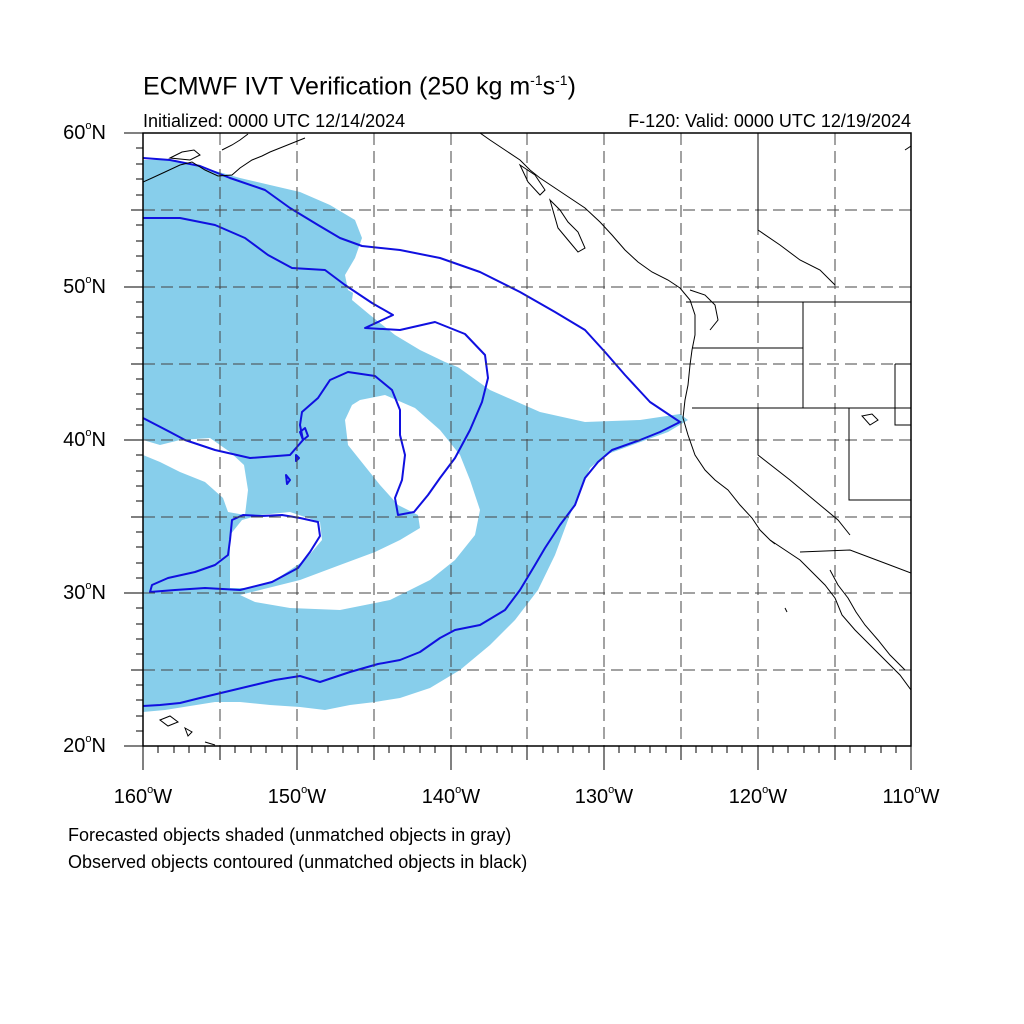 The width and height of the screenshot is (1024, 1024). Describe the element at coordinates (235, 553) in the screenshot. I see `observed-contour-island` at that location.